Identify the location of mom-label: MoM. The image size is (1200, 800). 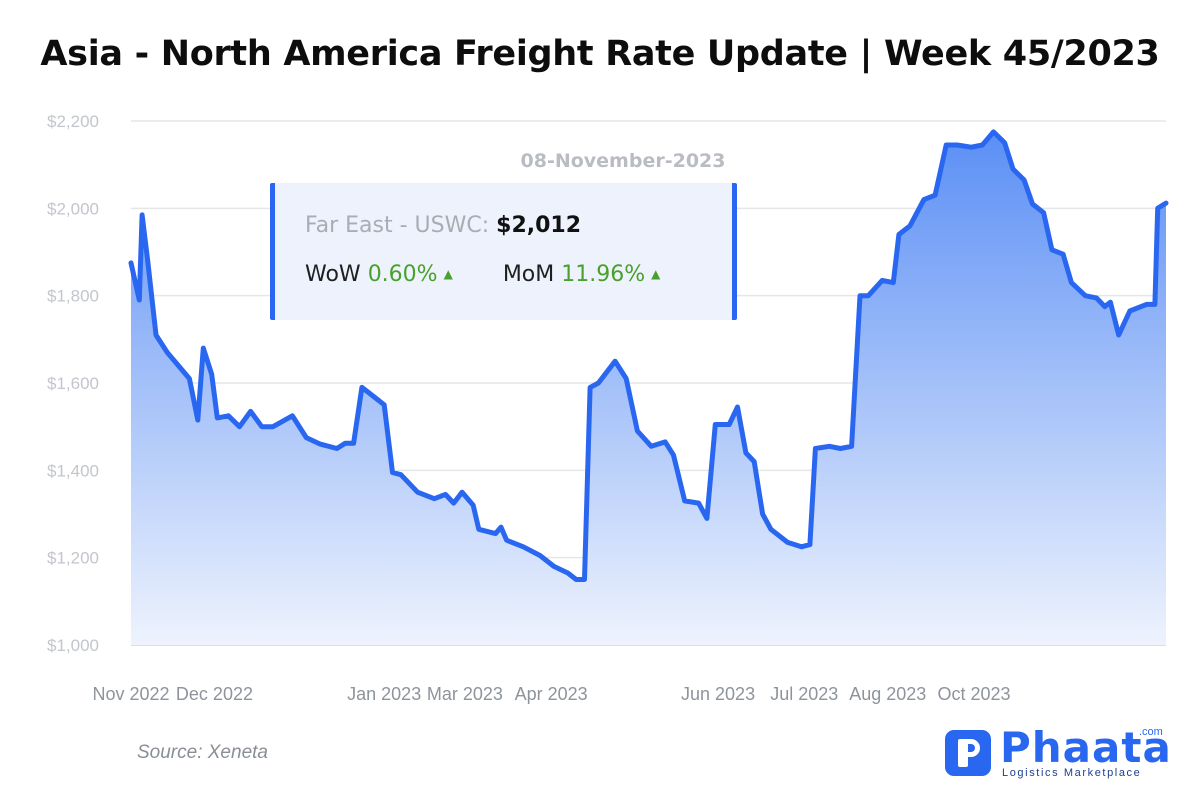
(528, 274).